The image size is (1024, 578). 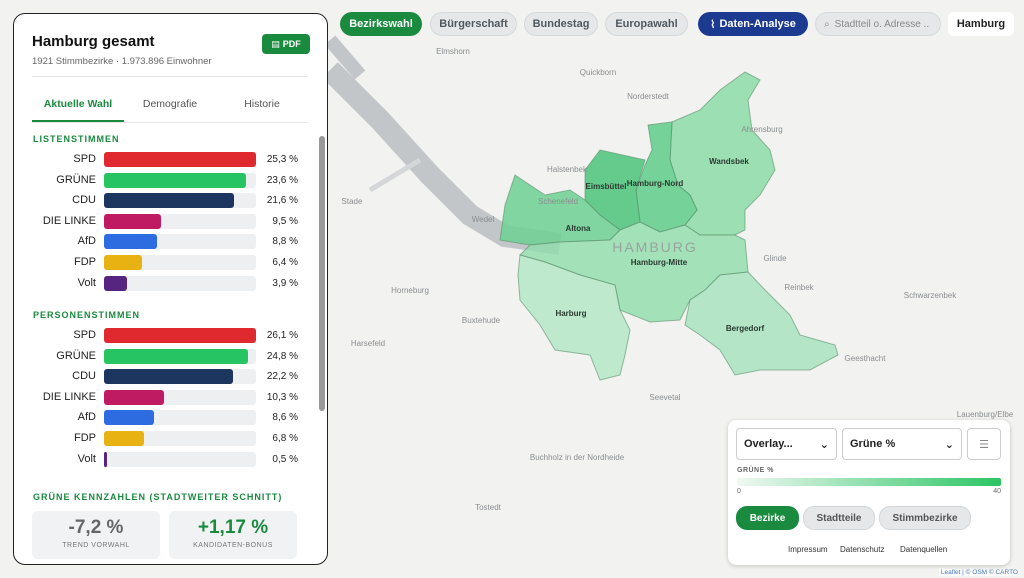 What do you see at coordinates (368, 343) in the screenshot?
I see `place-label: Harsefeld` at bounding box center [368, 343].